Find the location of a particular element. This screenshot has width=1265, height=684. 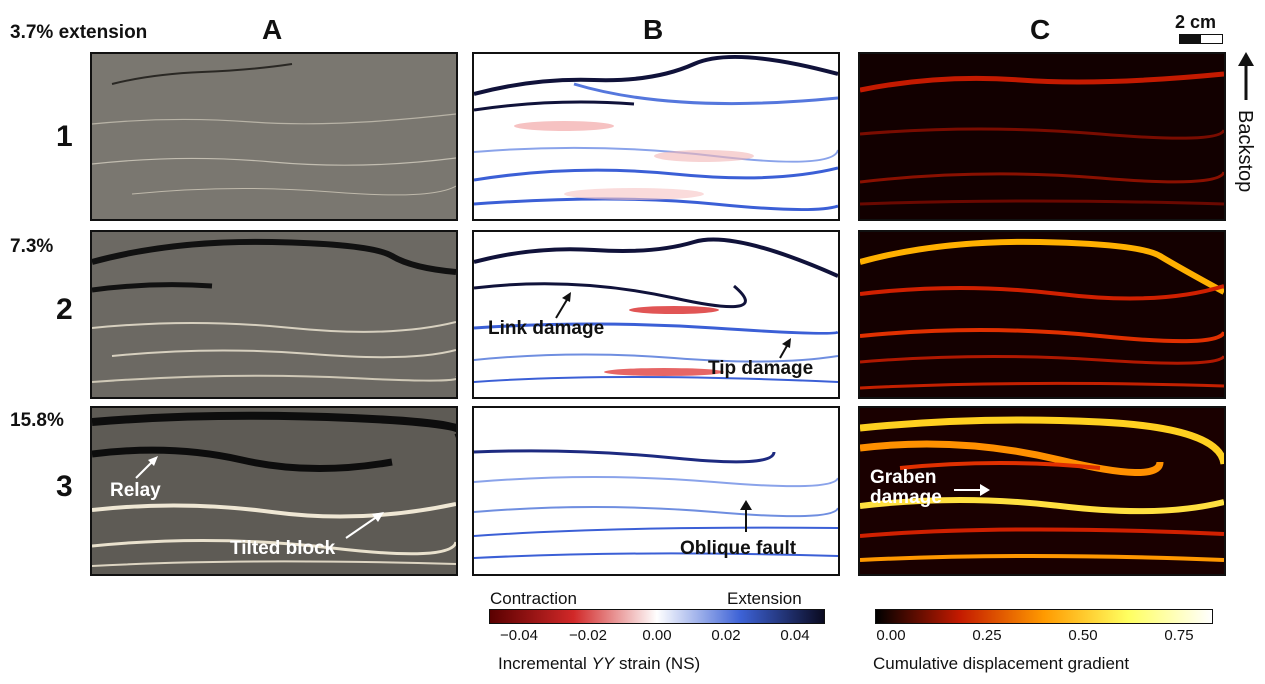

annotation-tilted-block: Tilted block is located at coordinates (283, 548).